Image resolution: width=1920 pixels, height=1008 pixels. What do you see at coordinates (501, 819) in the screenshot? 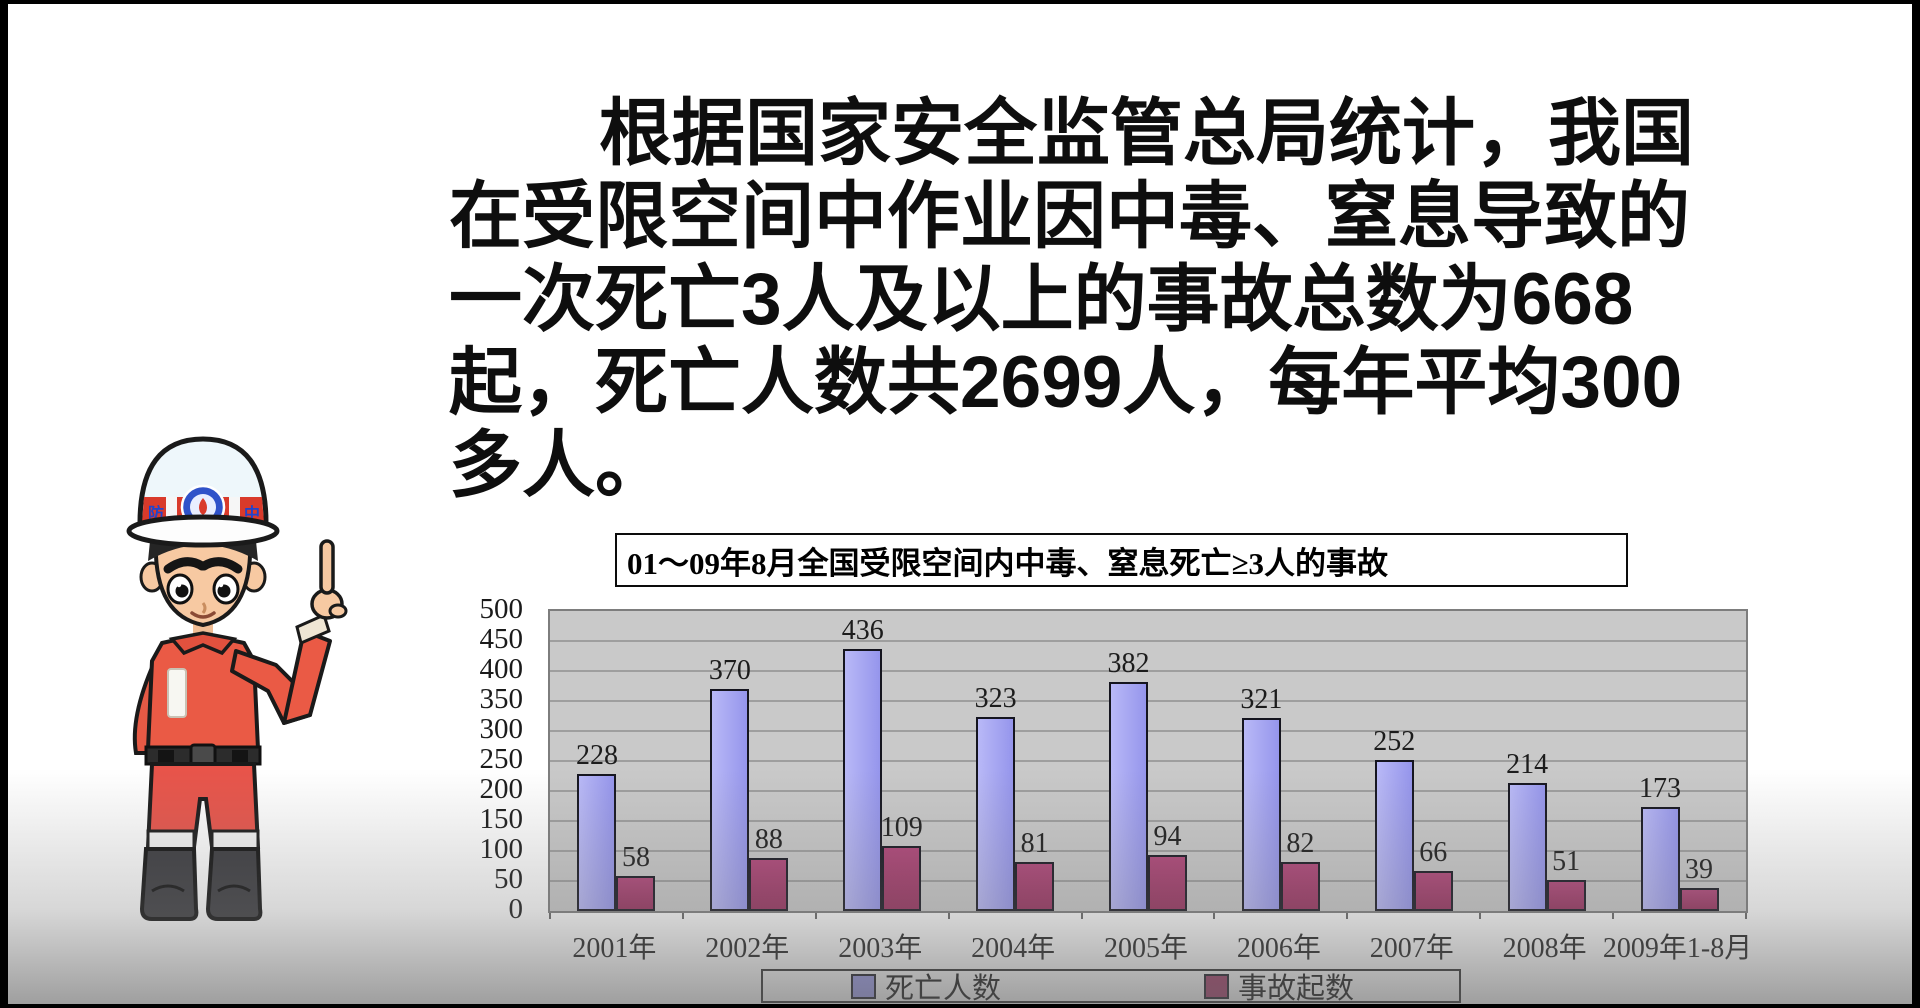
I see `y-tick-label: 150` at bounding box center [501, 819].